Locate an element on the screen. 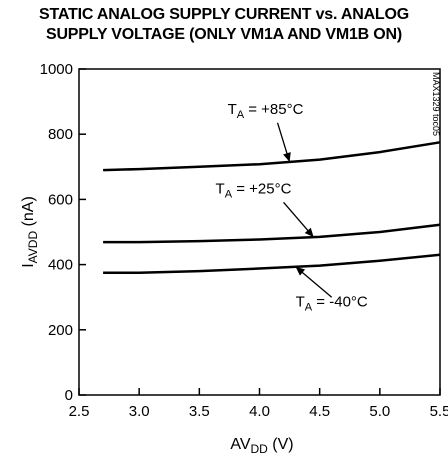 The image size is (448, 459). series-label-0: TA = +85°C is located at coordinates (266, 111).